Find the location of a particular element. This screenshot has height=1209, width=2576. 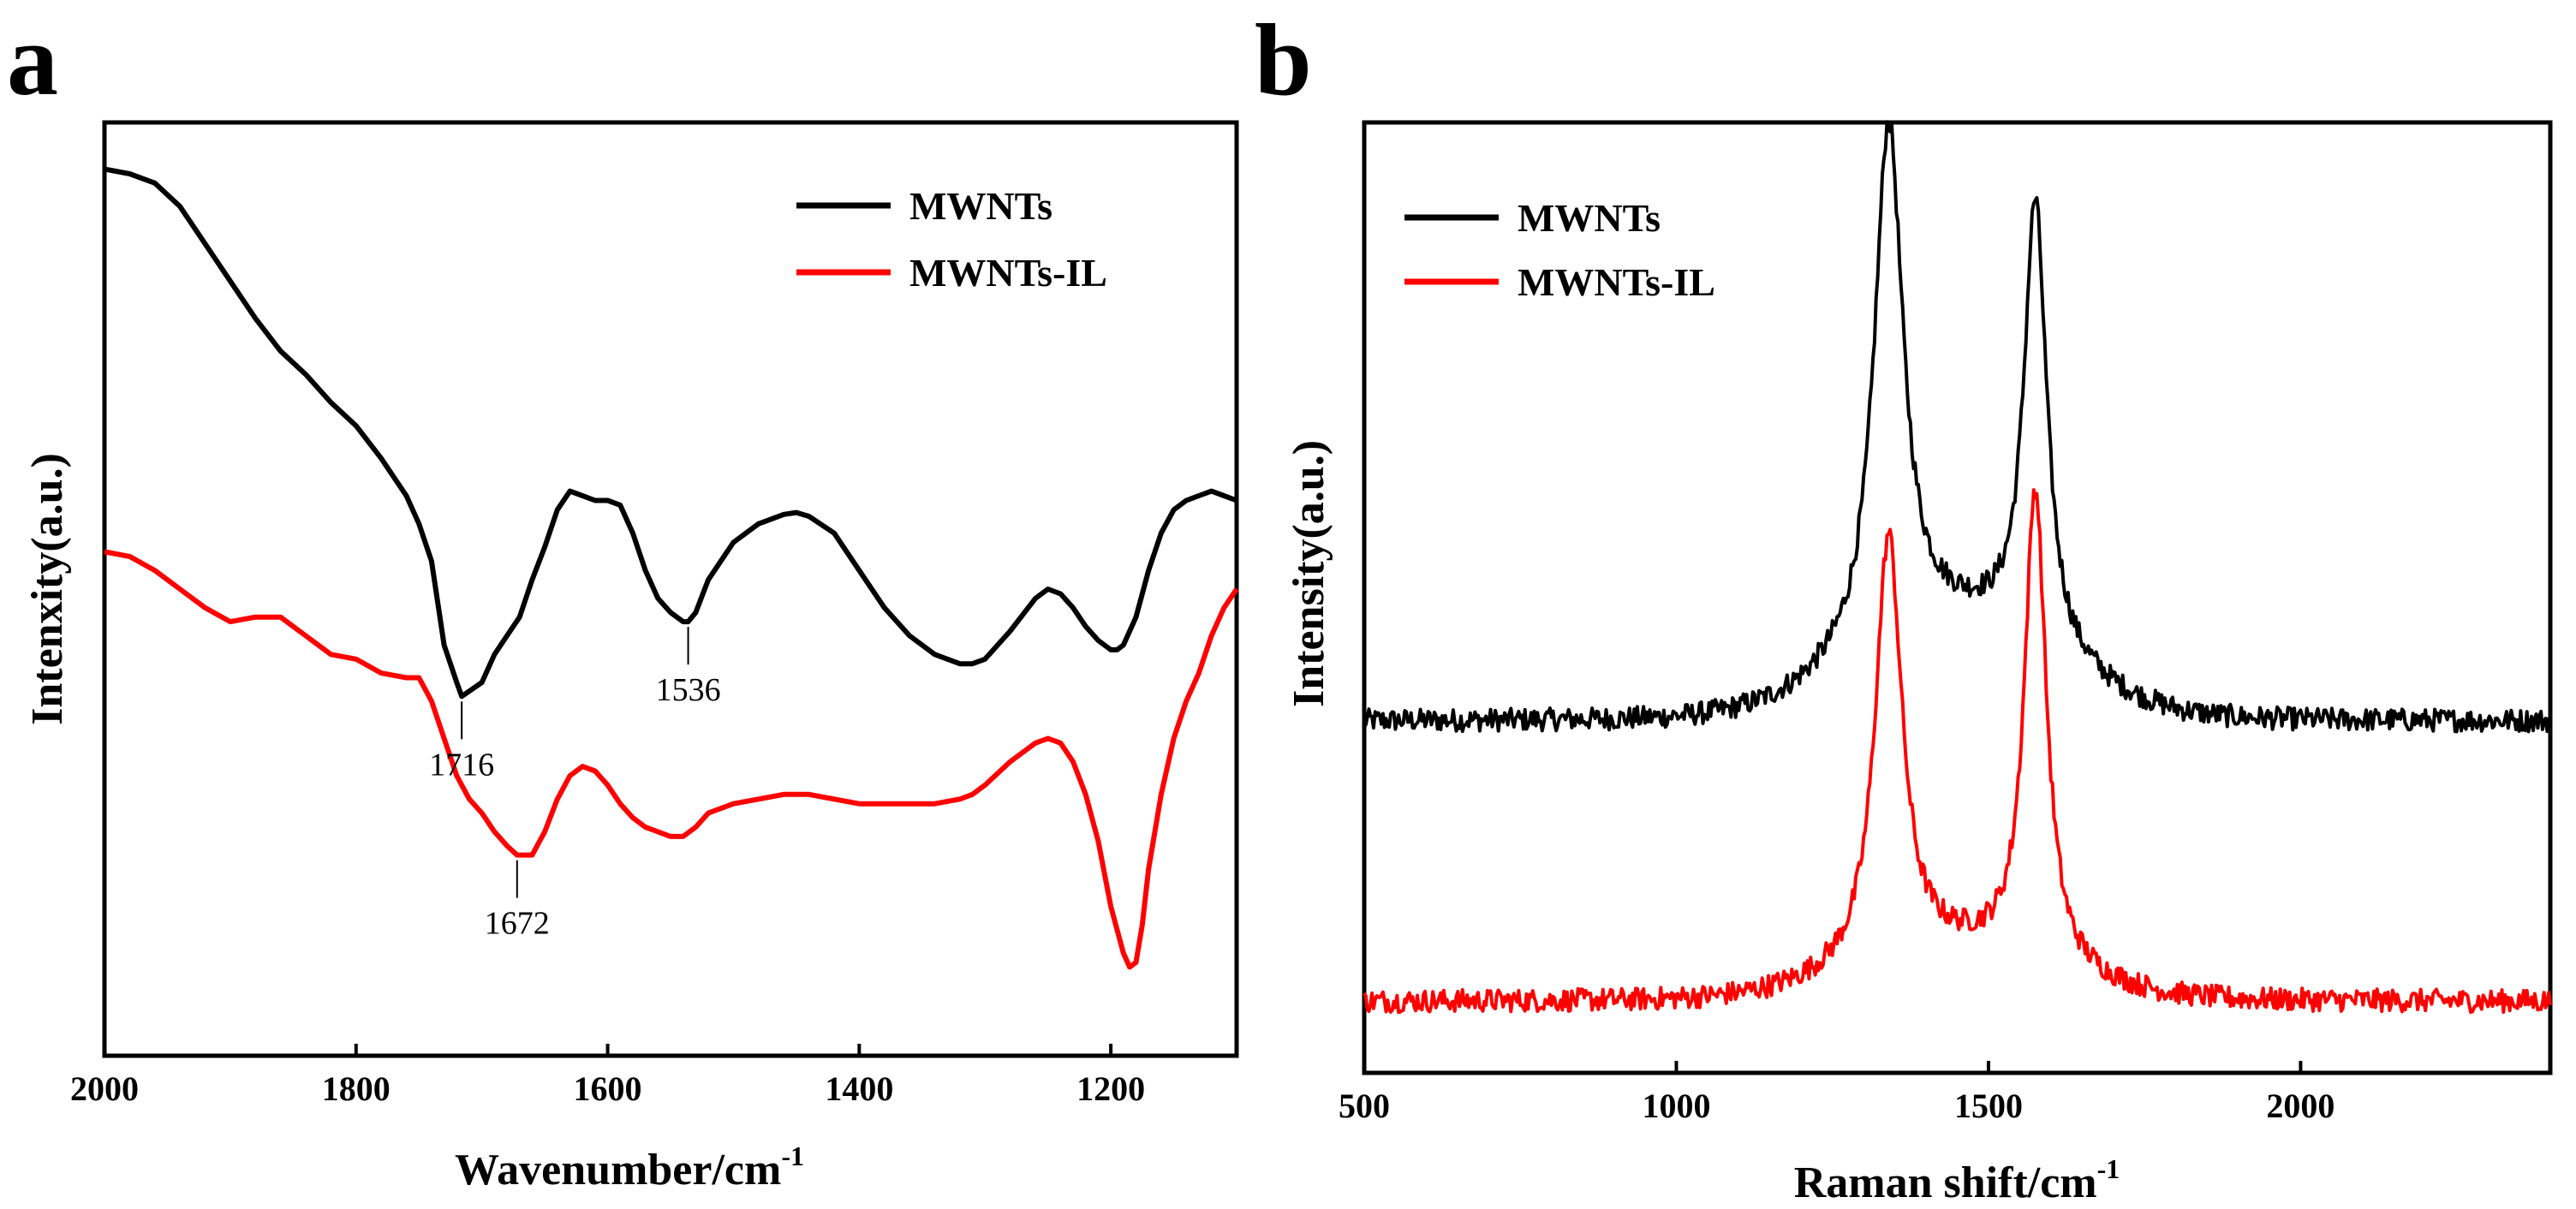

x-tick-label-b-500: 500 is located at coordinates (1364, 1106).